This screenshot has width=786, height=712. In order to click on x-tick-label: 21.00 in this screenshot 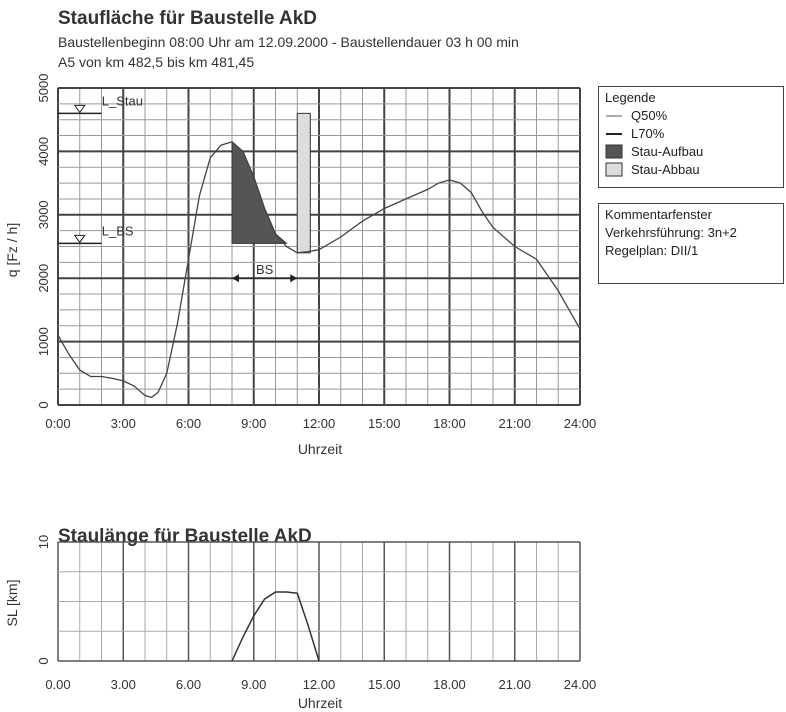, I will do `click(514, 684)`.